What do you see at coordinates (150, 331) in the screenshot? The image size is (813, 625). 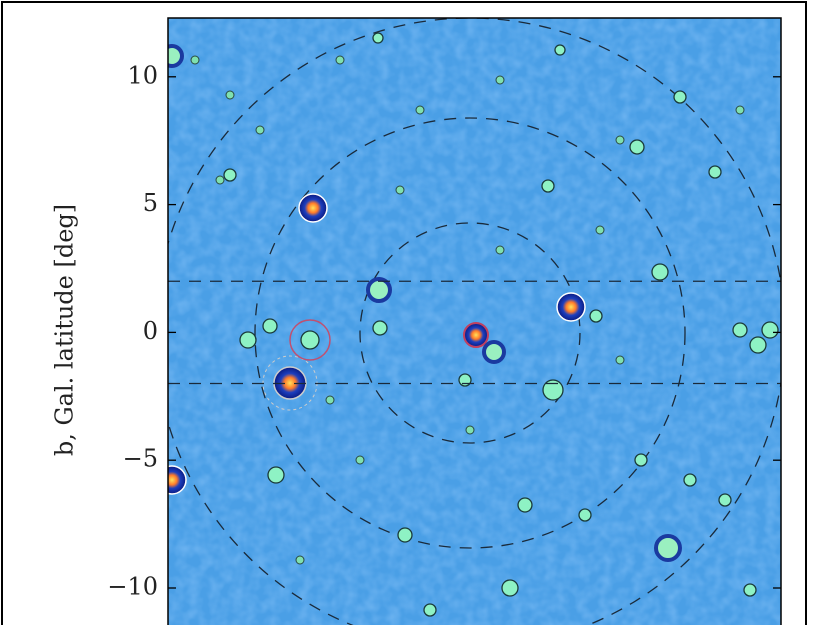 I see `y-tick-label: 0` at bounding box center [150, 331].